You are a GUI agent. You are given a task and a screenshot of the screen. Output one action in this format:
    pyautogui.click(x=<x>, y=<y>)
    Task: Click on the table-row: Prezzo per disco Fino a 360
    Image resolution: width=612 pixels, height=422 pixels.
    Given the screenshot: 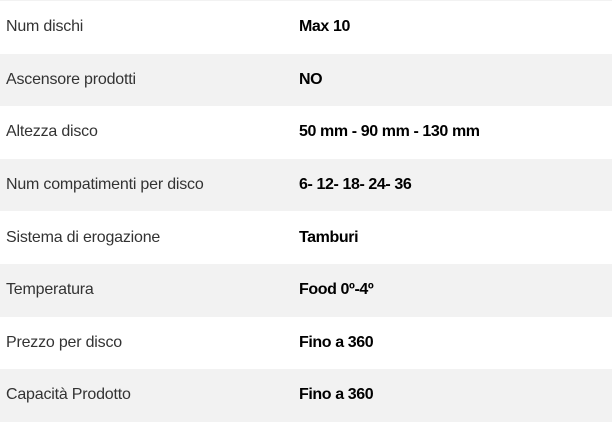 What is the action you would take?
    pyautogui.click(x=306, y=343)
    